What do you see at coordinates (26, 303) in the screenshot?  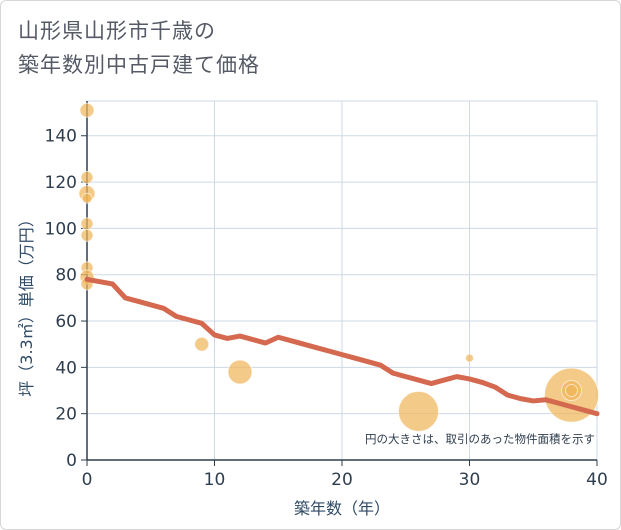 I see `y-axis-label: 坪（3.3㎡）単価（万円）` at bounding box center [26, 303].